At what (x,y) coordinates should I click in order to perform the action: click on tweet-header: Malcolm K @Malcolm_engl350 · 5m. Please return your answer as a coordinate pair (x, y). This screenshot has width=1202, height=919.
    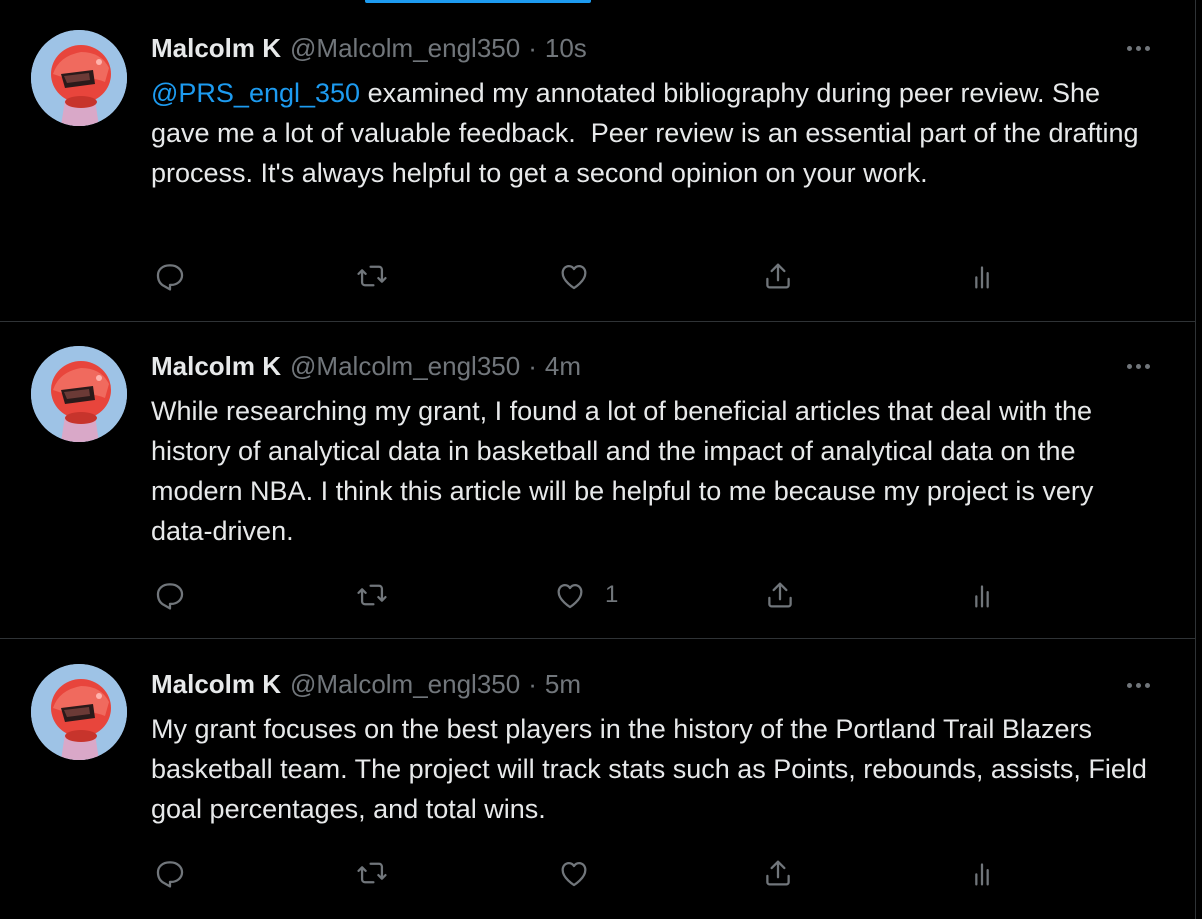
    Looking at the image, I should click on (653, 684).